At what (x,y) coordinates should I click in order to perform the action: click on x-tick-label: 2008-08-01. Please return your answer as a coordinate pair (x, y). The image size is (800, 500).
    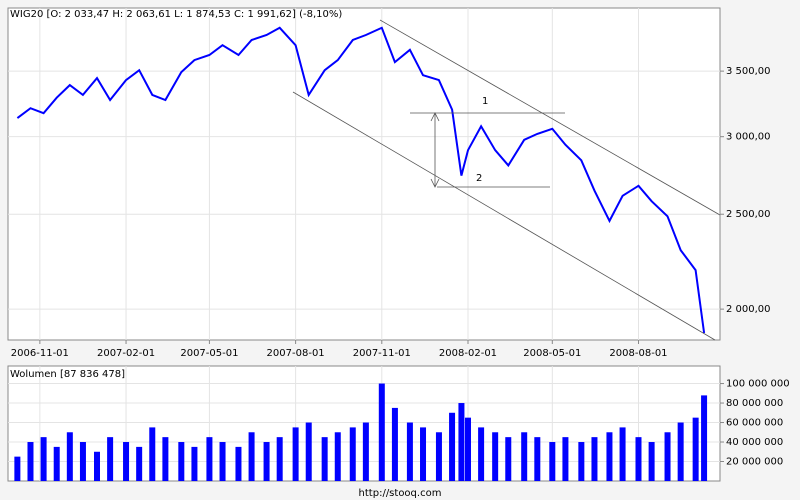
    Looking at the image, I should click on (638, 353).